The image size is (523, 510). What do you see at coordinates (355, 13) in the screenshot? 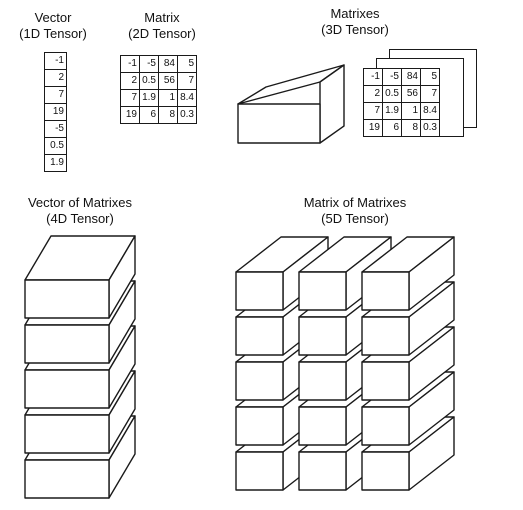
I see `matrixes-title: Matrixes` at bounding box center [355, 13].